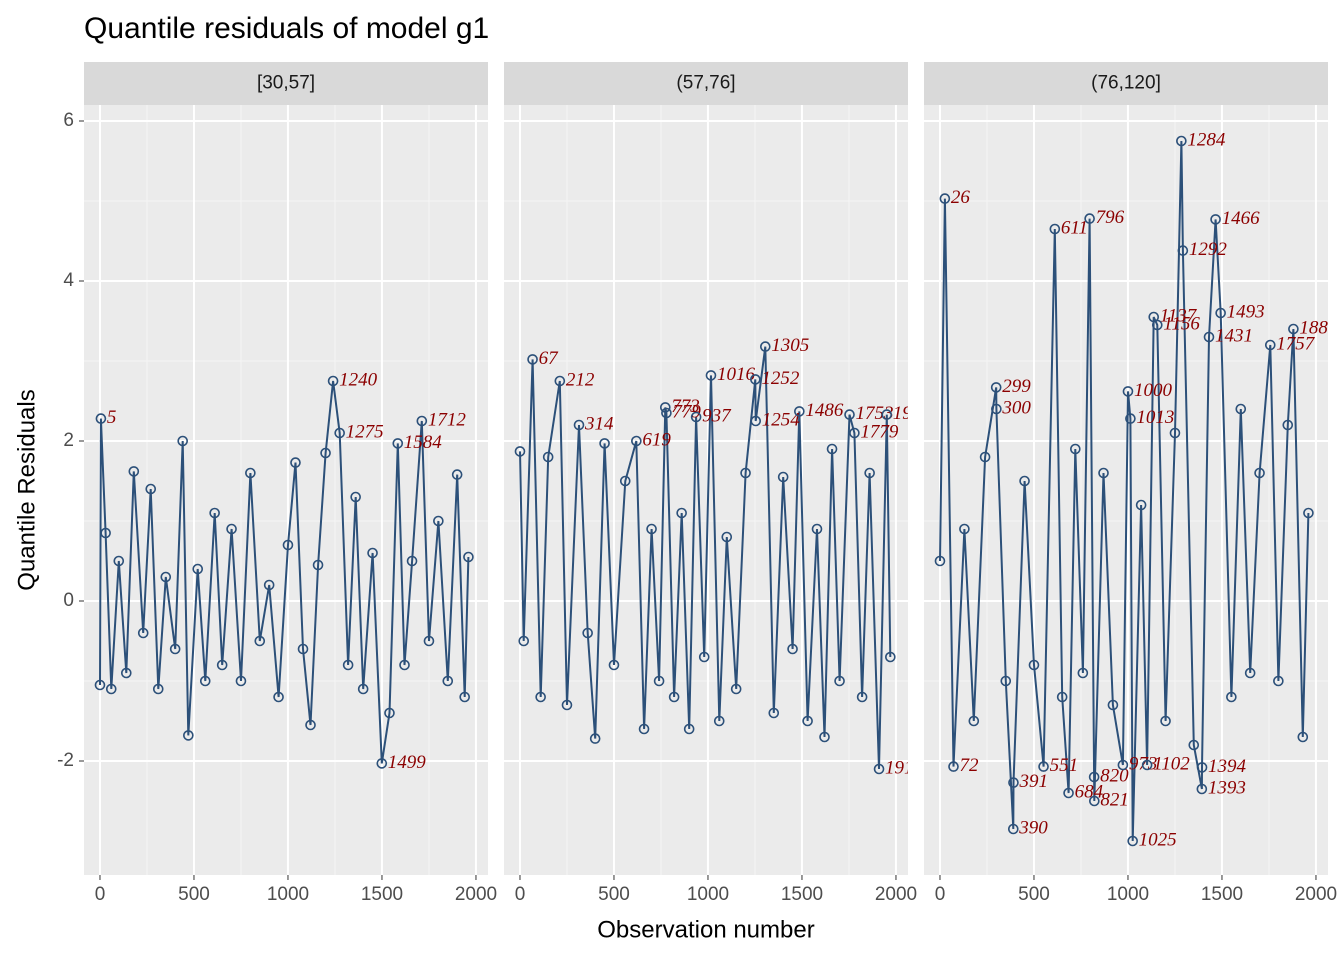  I want to click on point-label: 1305, so click(790, 345).